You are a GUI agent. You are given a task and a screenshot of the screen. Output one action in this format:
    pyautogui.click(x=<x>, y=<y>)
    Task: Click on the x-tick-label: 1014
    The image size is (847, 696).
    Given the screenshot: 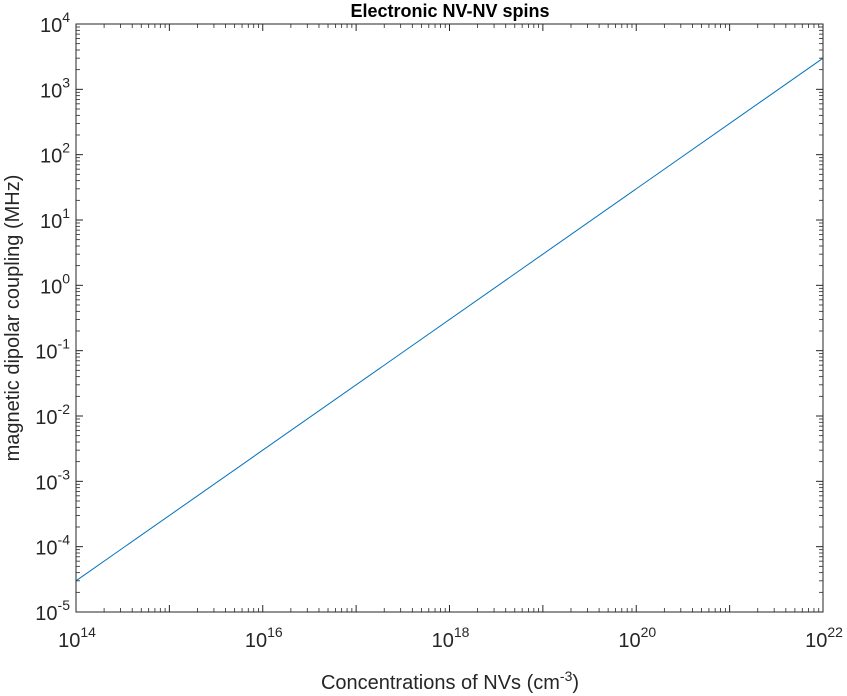 What is the action you would take?
    pyautogui.click(x=77, y=638)
    